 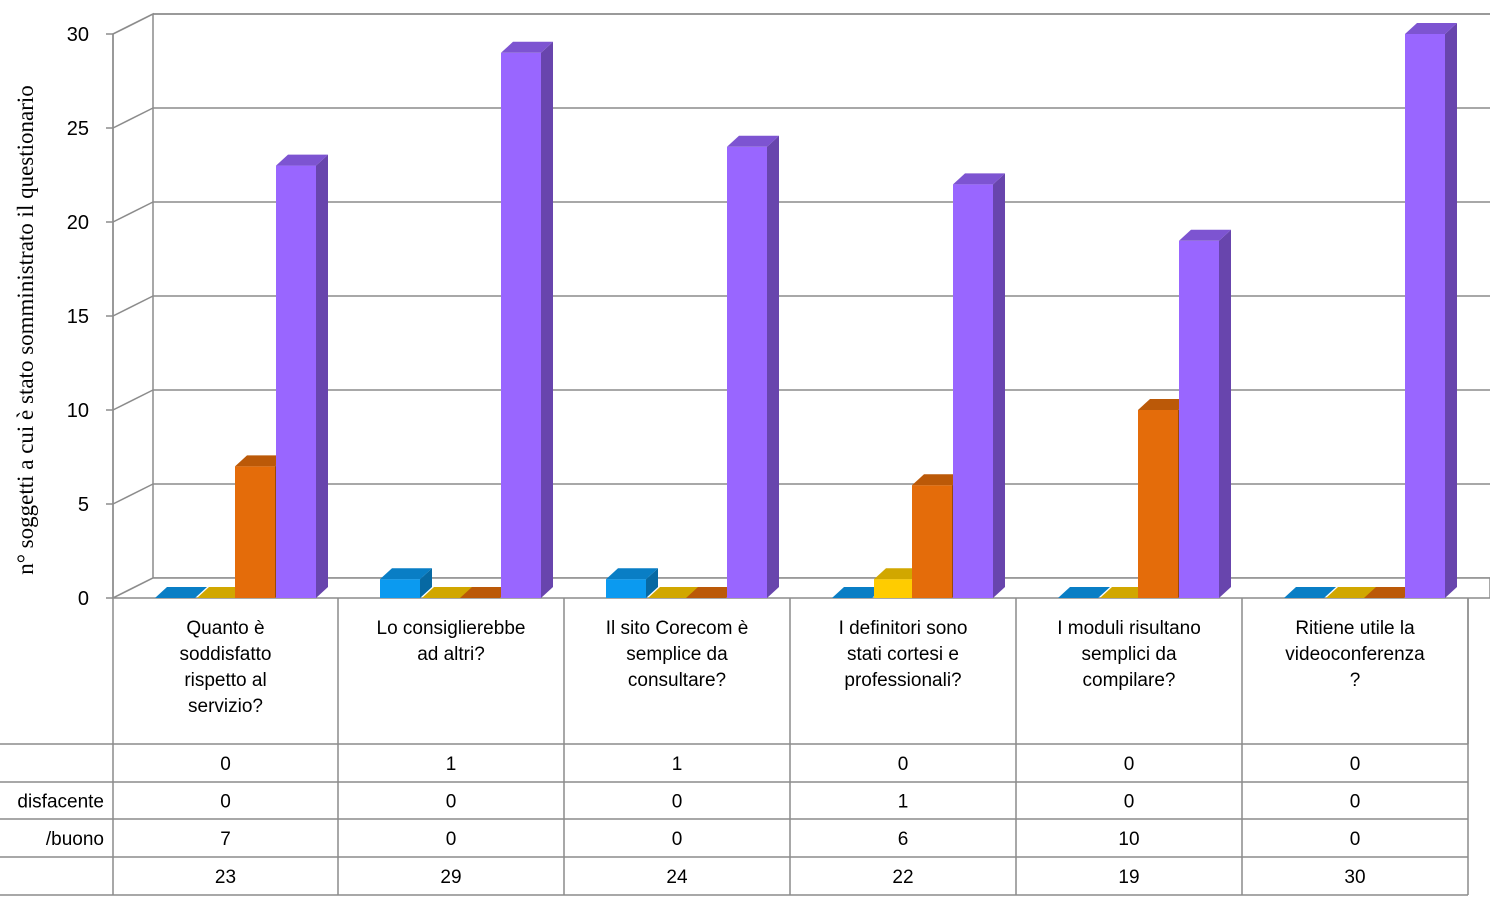 What do you see at coordinates (78, 129) in the screenshot?
I see `y-tick-label: 25` at bounding box center [78, 129].